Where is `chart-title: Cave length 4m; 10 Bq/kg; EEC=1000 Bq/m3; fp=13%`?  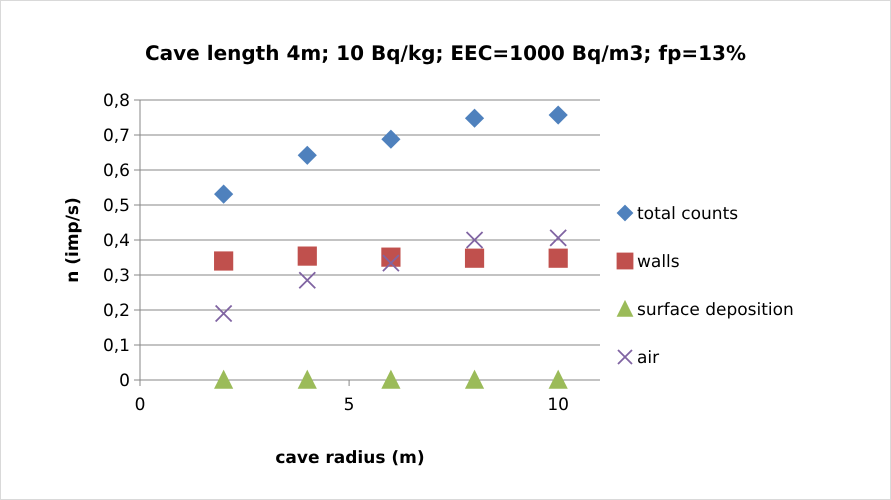 chart-title: Cave length 4m; 10 Bq/kg; EEC=1000 Bq/m3; fp=13% is located at coordinates (445, 53).